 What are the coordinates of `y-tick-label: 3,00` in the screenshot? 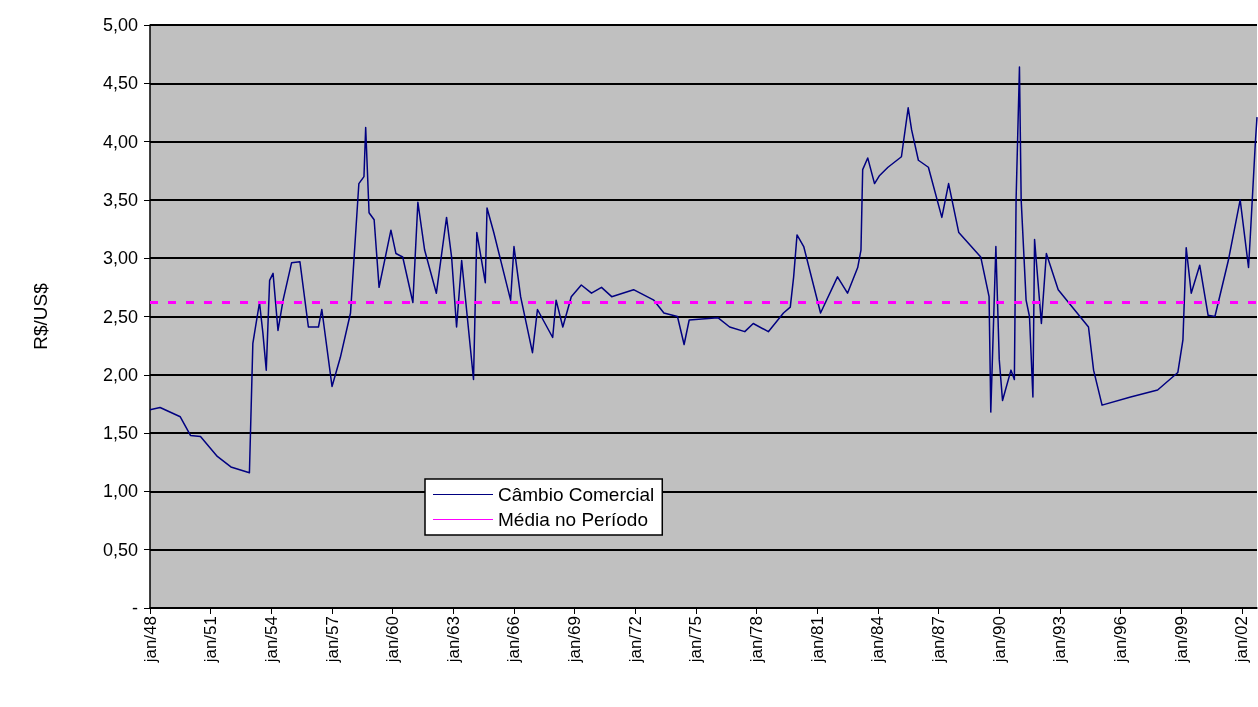 It's located at (120, 258).